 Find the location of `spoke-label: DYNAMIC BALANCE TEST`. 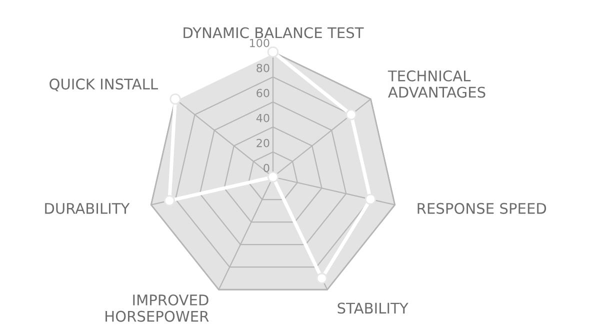

spoke-label: DYNAMIC BALANCE TEST is located at coordinates (274, 32).